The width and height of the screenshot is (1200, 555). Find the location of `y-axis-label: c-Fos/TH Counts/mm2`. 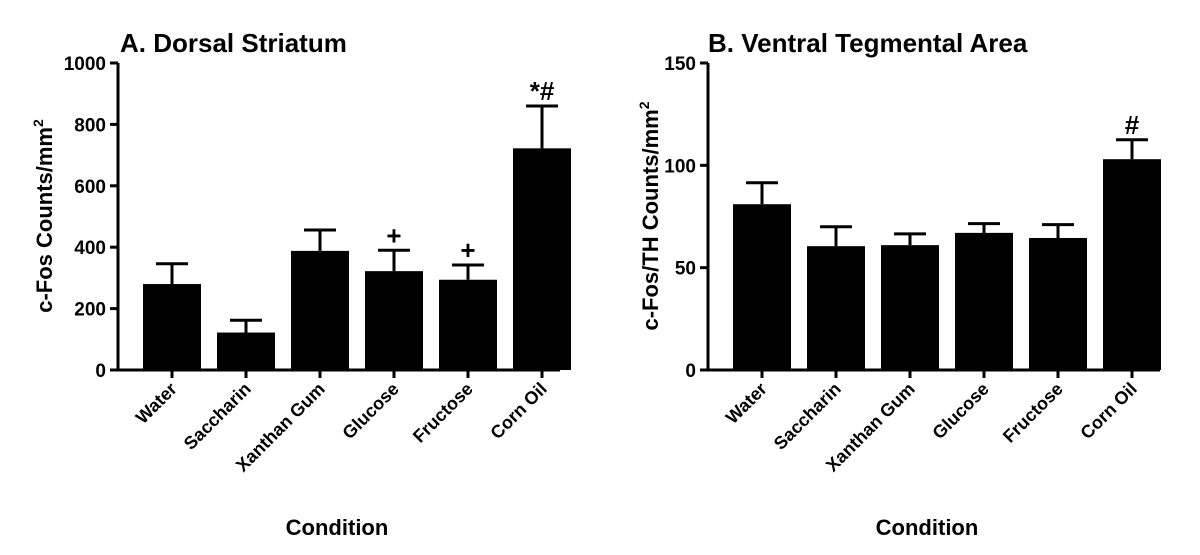

y-axis-label: c-Fos/TH Counts/mm2 is located at coordinates (649, 215).